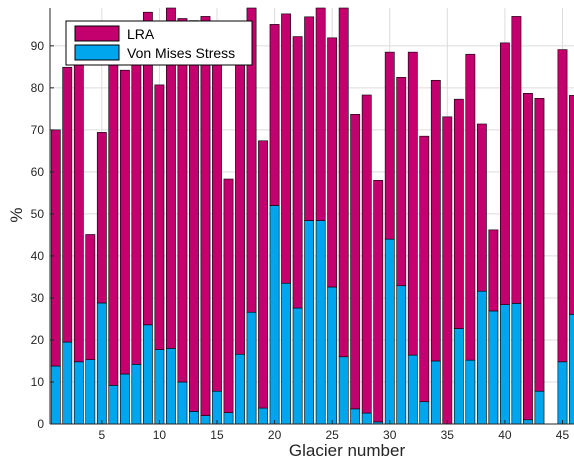  I want to click on x-tick-label: 15, so click(217, 435).